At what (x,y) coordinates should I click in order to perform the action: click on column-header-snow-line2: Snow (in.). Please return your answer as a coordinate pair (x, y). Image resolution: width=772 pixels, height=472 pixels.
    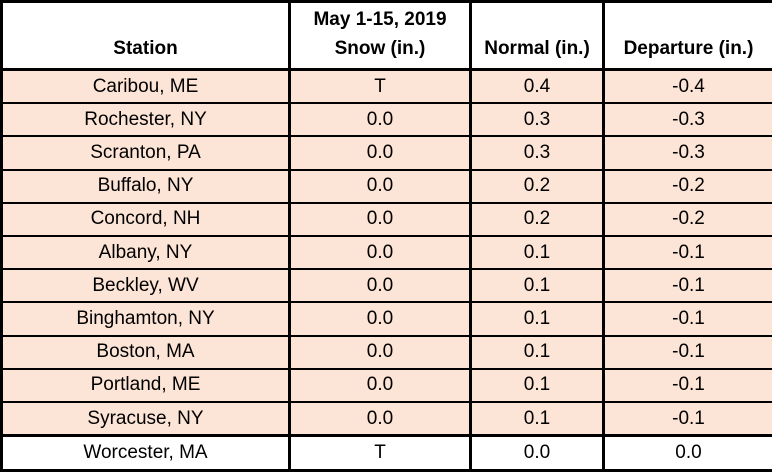
    Looking at the image, I should click on (380, 49).